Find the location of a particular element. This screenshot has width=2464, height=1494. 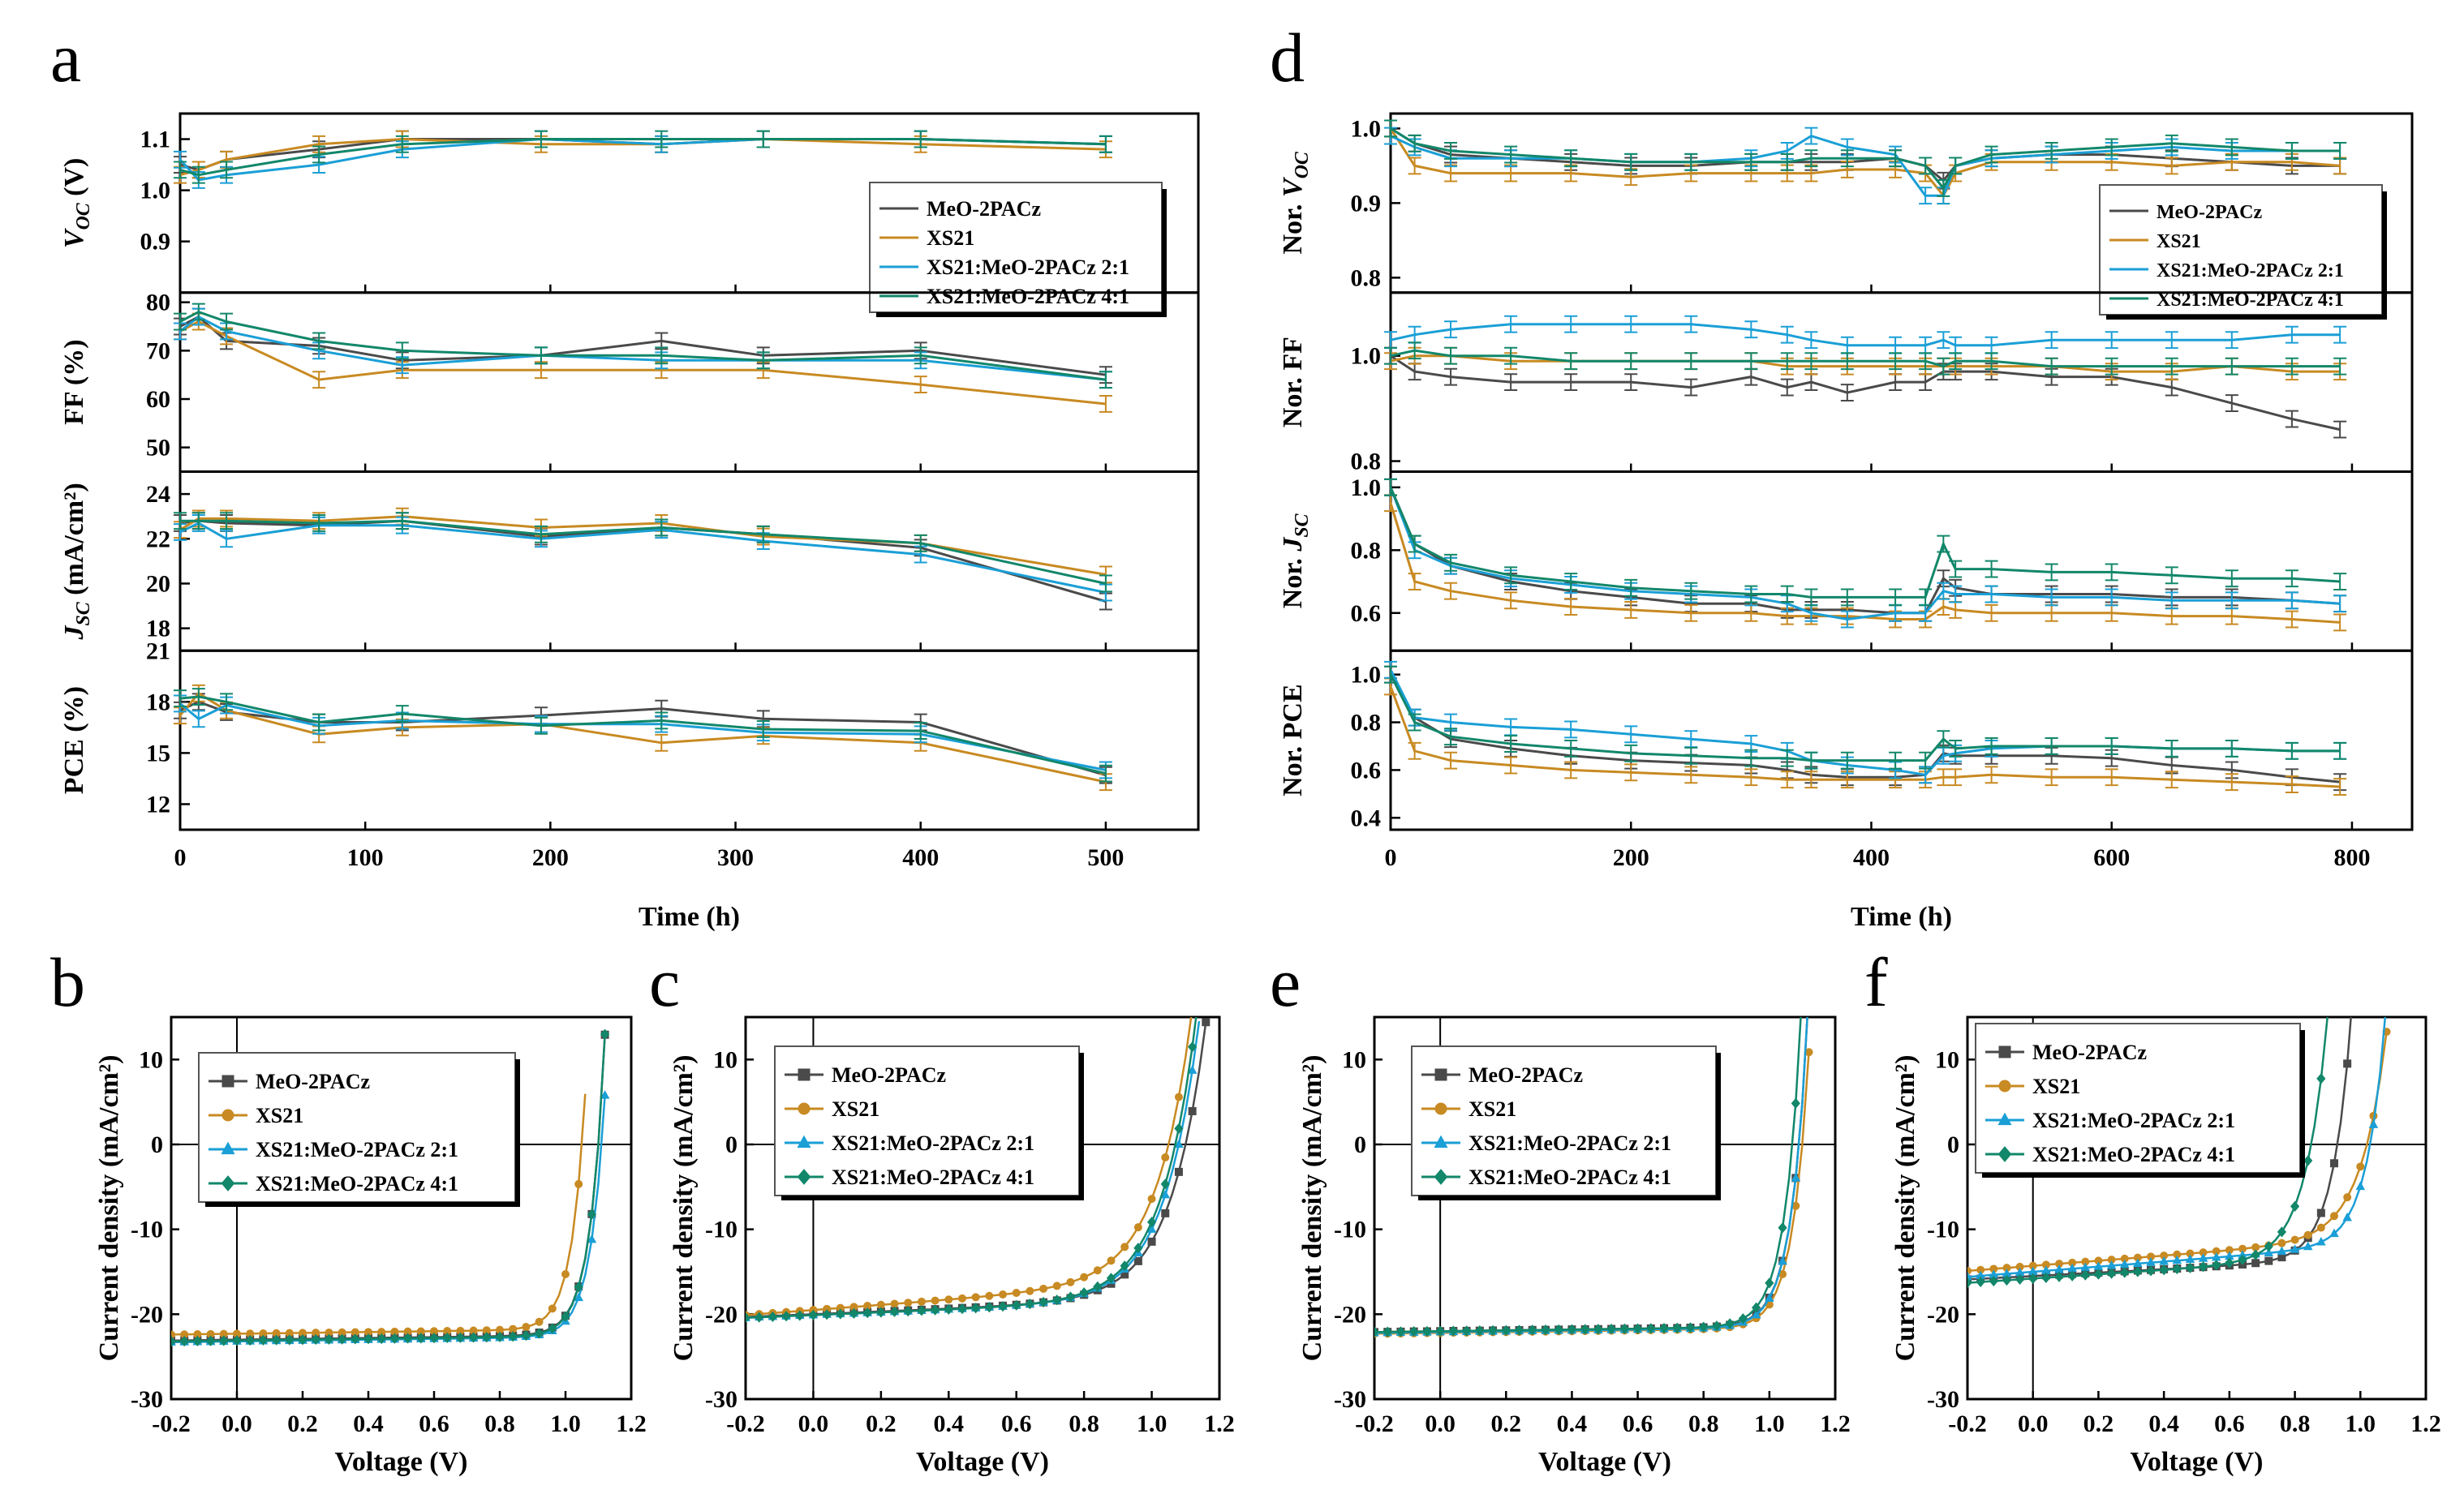

curves is located at coordinates (390, 1187).